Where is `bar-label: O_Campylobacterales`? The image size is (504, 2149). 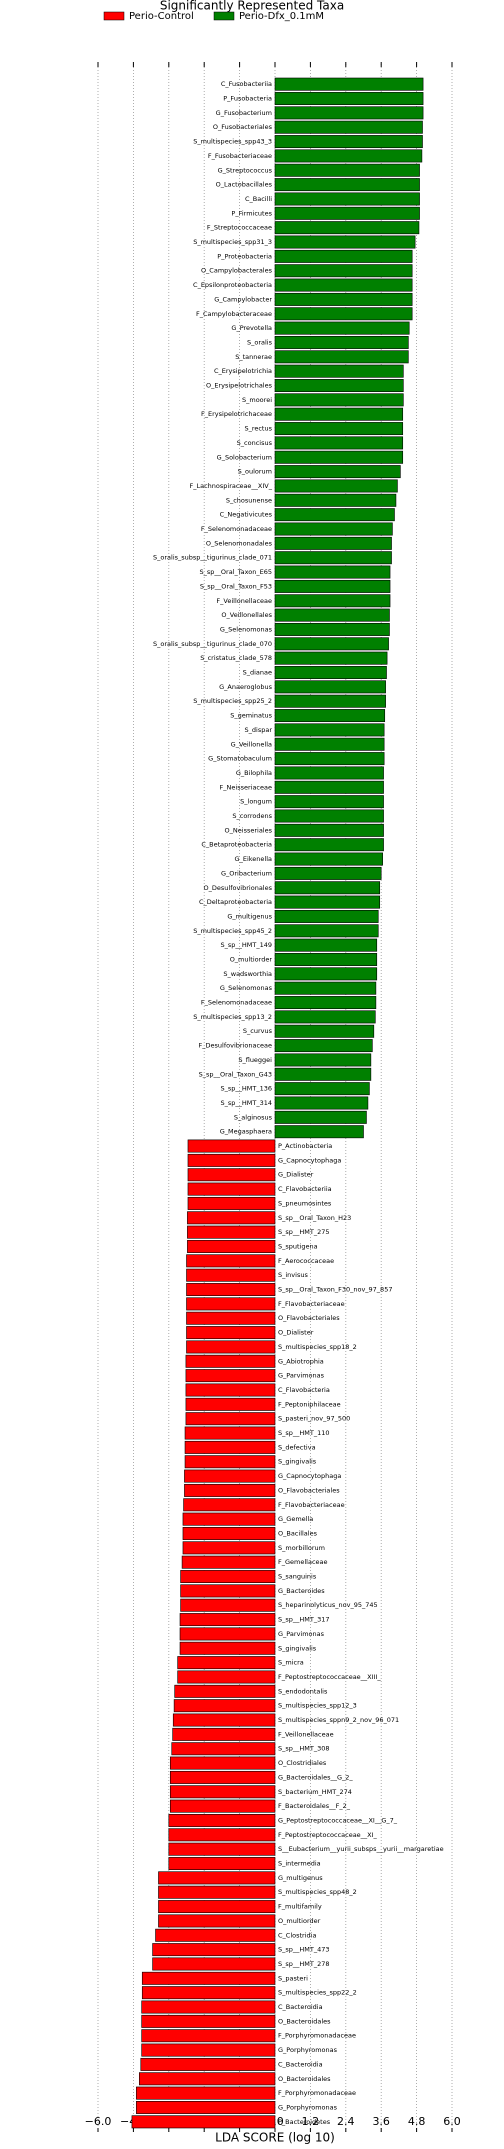 bar-label: O_Campylobacterales is located at coordinates (237, 271).